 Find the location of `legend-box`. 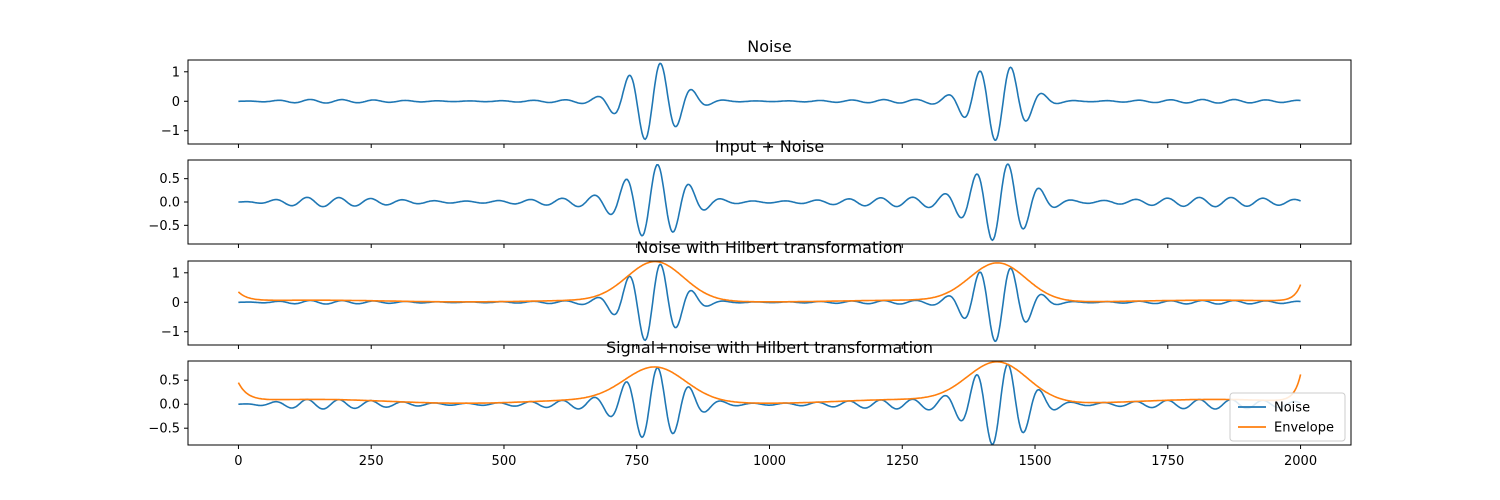

legend-box is located at coordinates (1287, 417).